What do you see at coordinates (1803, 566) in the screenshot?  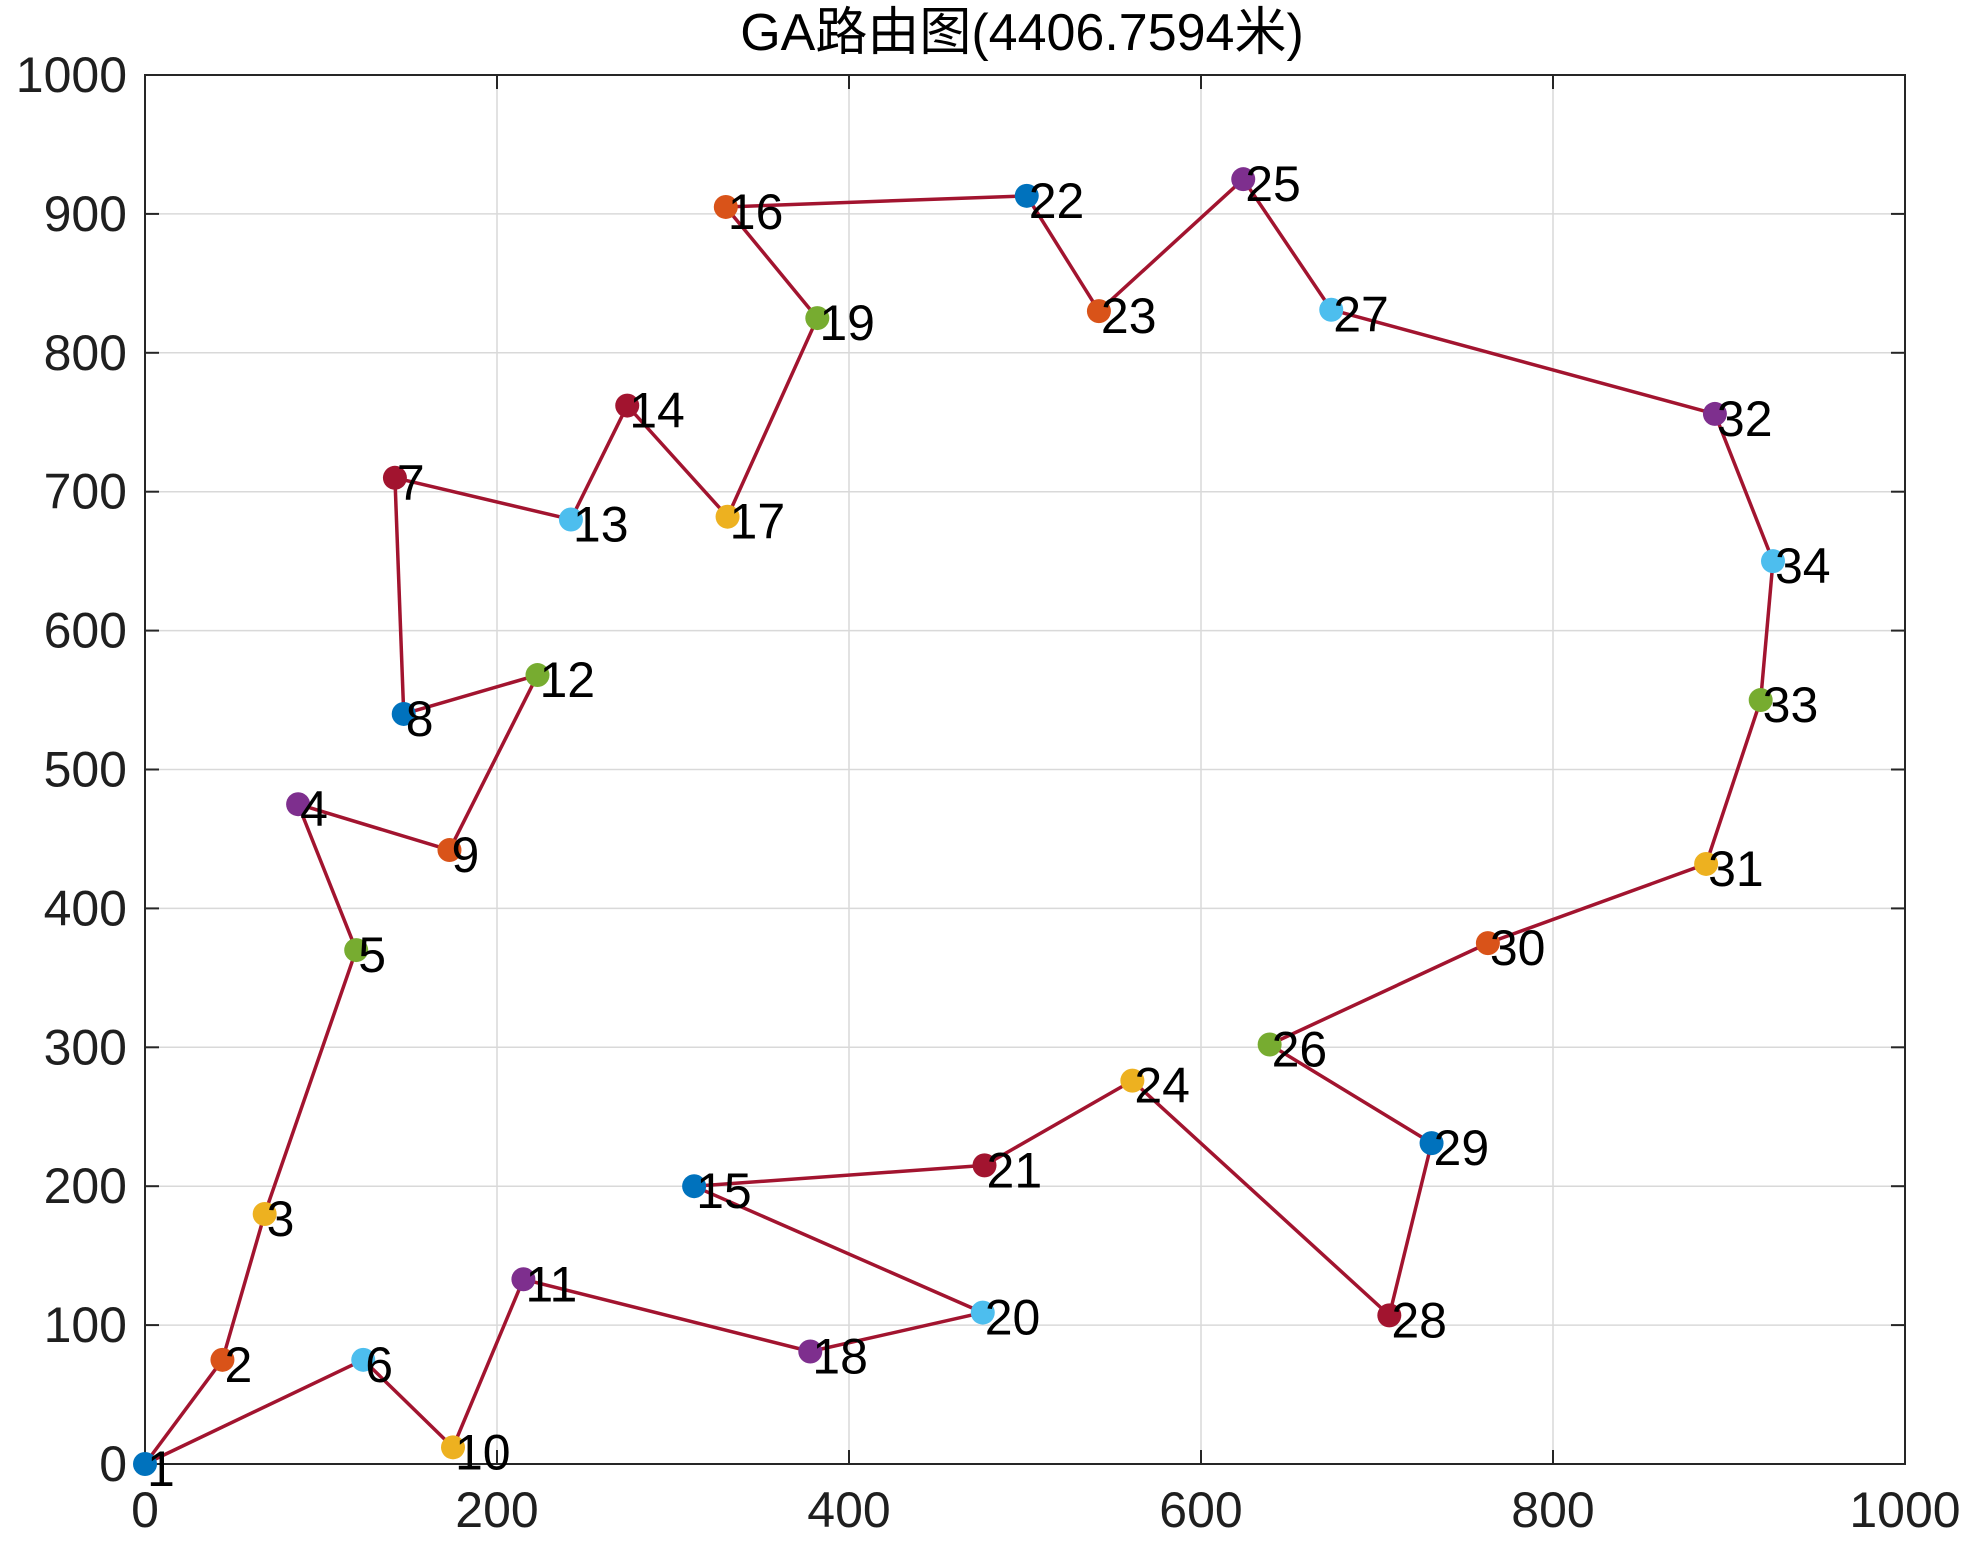 I see `point-label-34: 34` at bounding box center [1803, 566].